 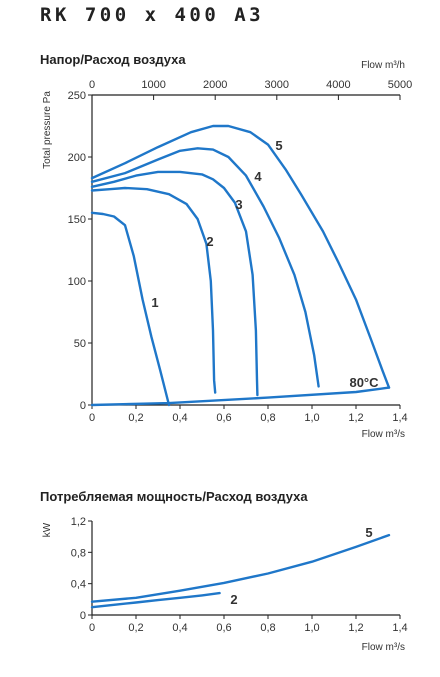 What do you see at coordinates (355, 418) in the screenshot?
I see `pressure-x-tick-label: 1,2` at bounding box center [355, 418].